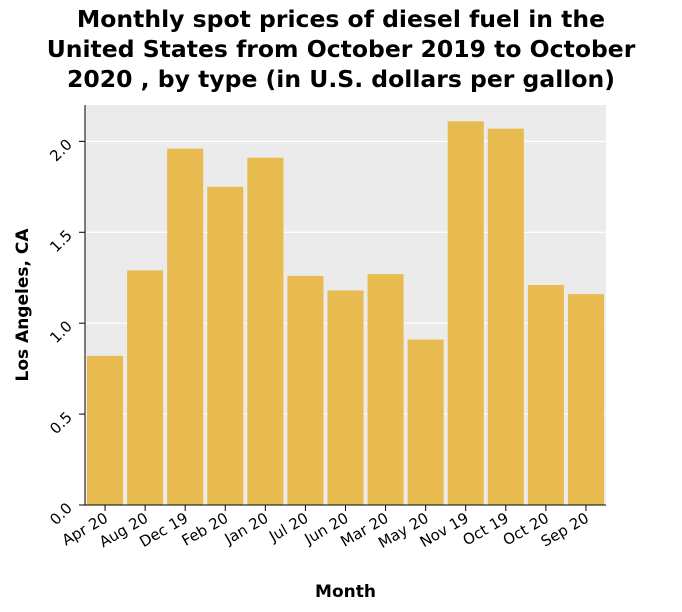 The image size is (682, 612). I want to click on x-tick-label: Feb 20, so click(205, 529).